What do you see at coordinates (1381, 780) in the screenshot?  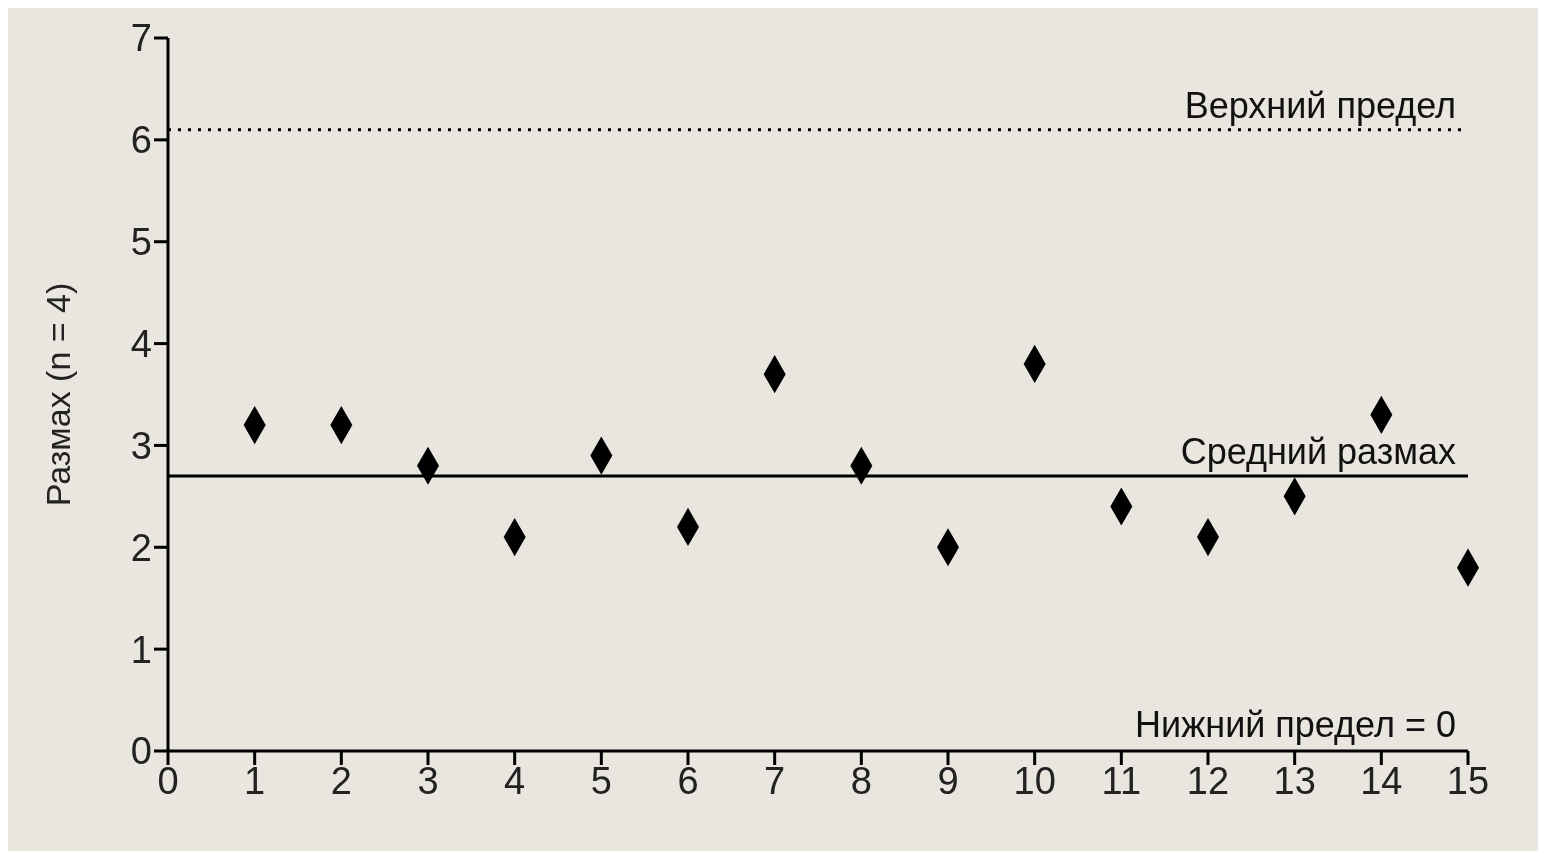 I see `x-tick-label: 14` at bounding box center [1381, 780].